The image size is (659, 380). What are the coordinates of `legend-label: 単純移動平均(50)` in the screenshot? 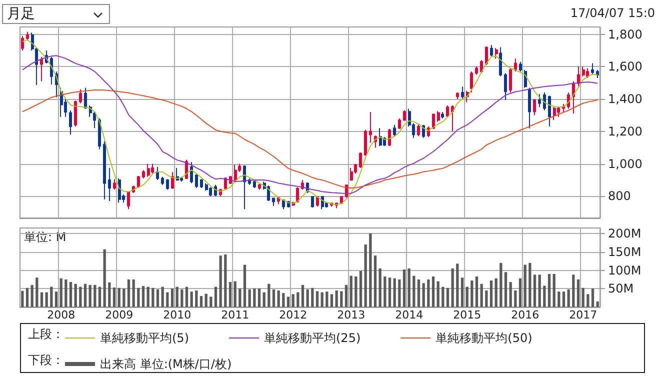 It's located at (484, 338).